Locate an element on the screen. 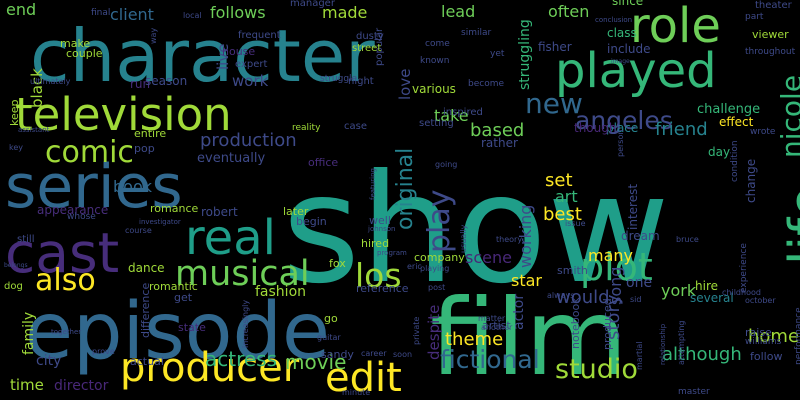  word-fictional: fictional is located at coordinates (490, 359).